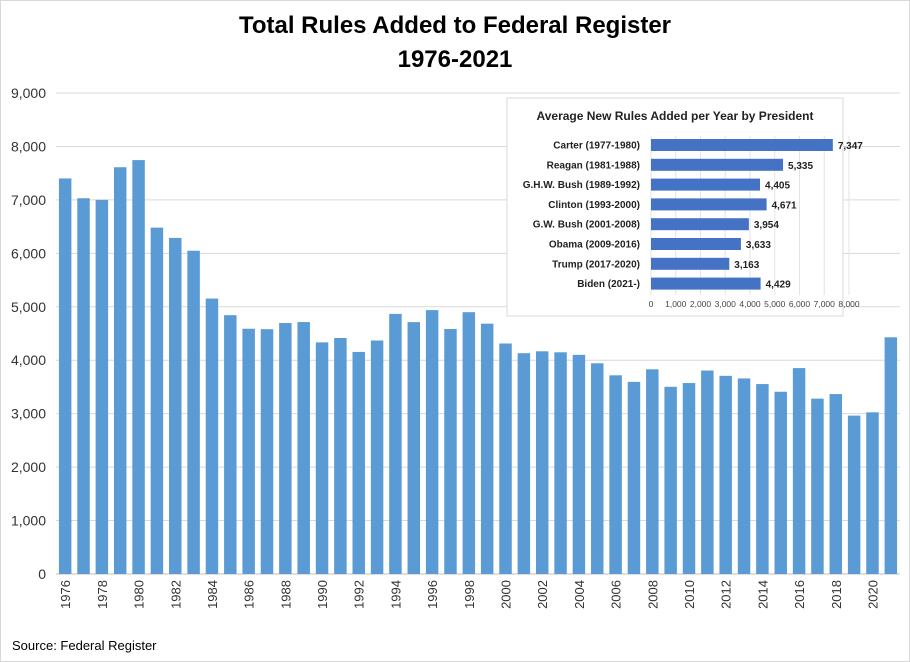 The width and height of the screenshot is (910, 662). I want to click on x-tick-label: 1998, so click(469, 594).